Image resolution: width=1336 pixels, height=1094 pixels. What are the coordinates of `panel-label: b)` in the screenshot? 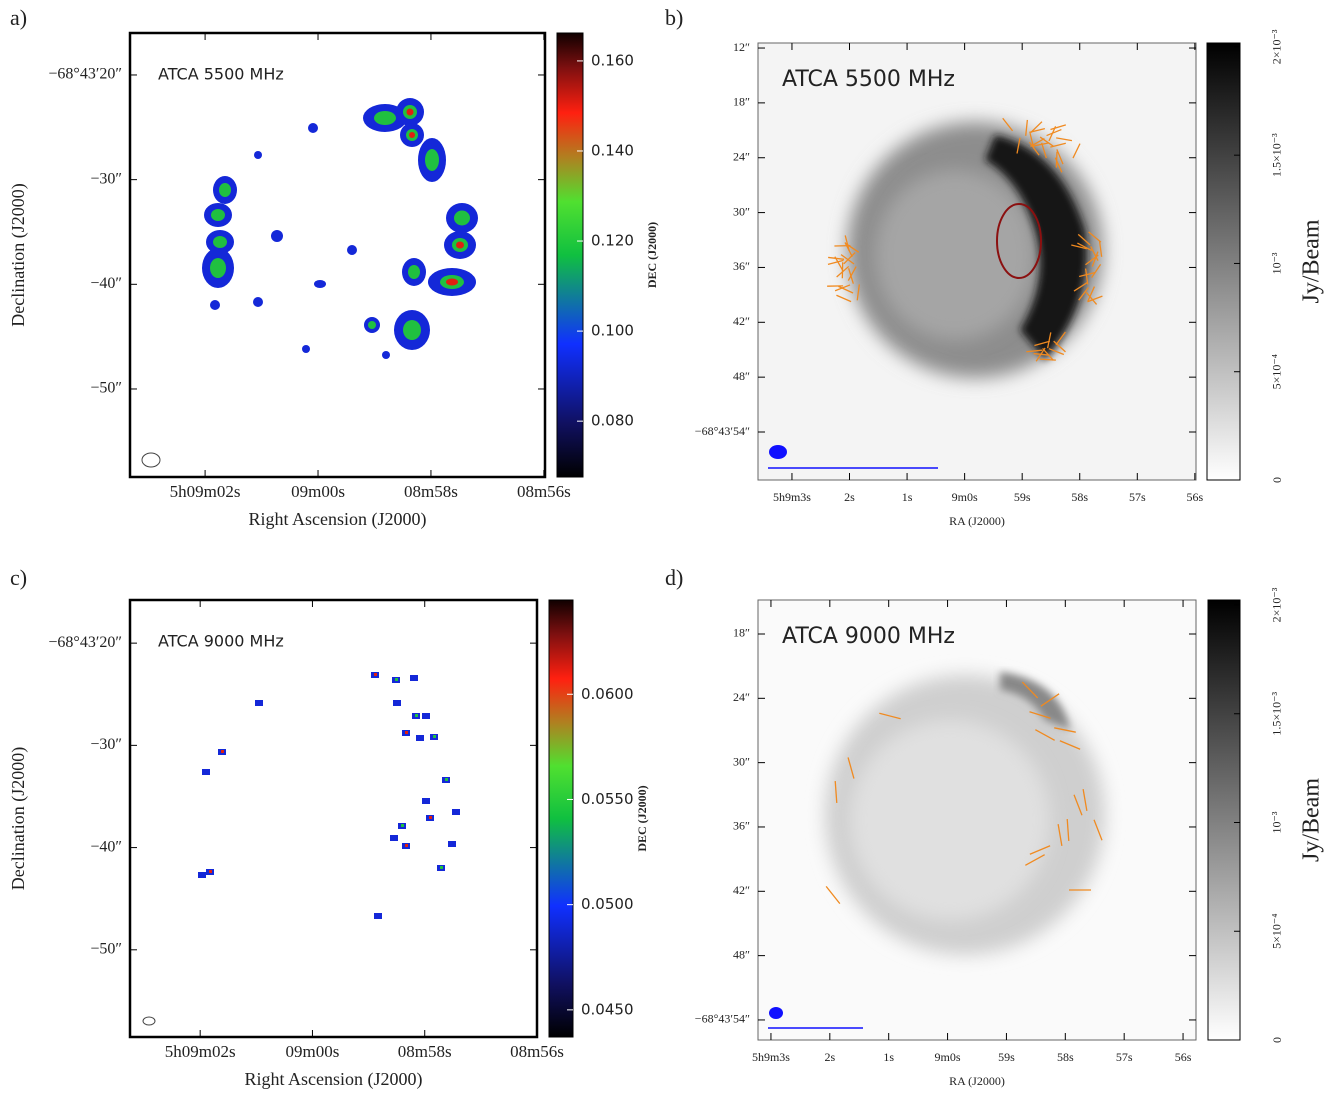 It's located at (674, 17).